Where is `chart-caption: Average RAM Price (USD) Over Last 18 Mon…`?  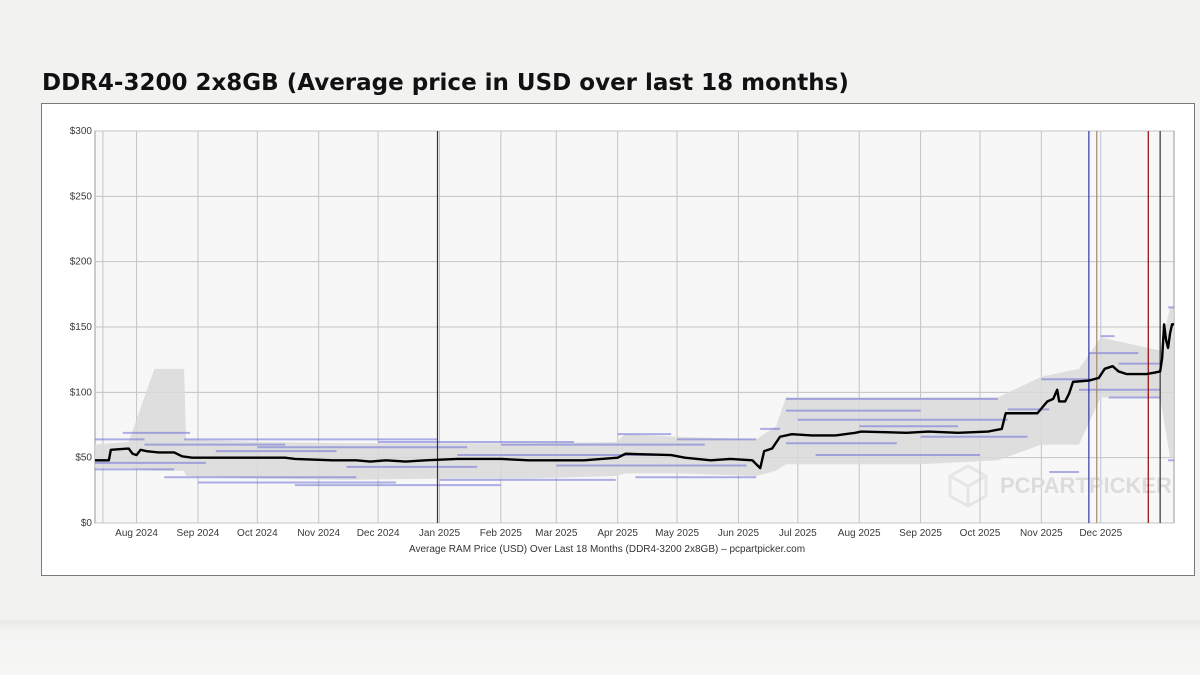 chart-caption: Average RAM Price (USD) Over Last 18 Mon… is located at coordinates (607, 549).